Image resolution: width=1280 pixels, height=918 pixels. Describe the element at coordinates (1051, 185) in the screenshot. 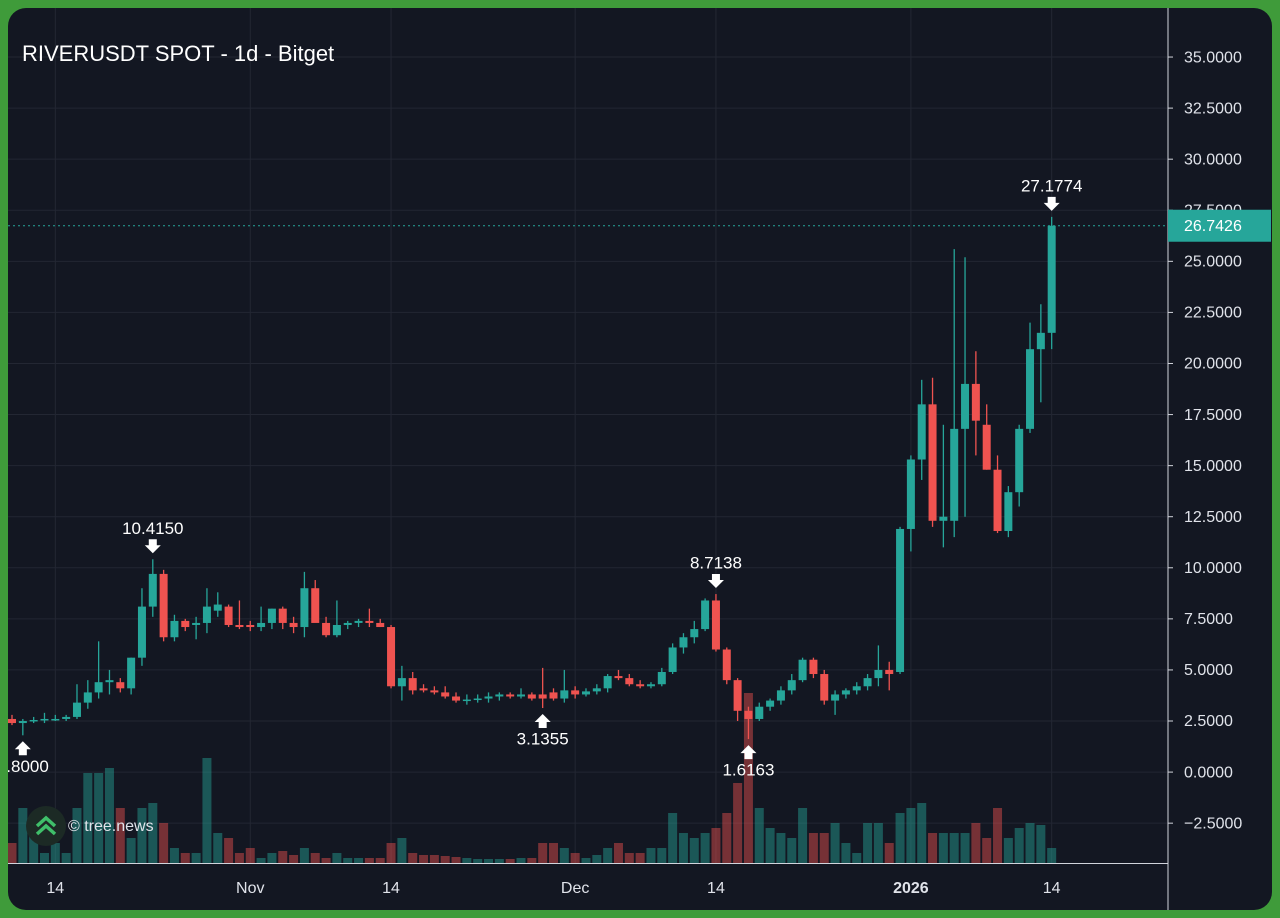

I see `high-label: 27.1774` at that location.